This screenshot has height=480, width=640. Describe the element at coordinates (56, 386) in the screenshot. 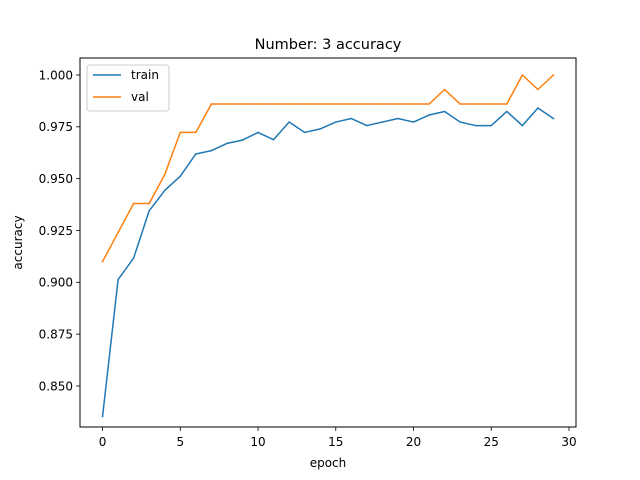

I see `y-tick-label: 0.850` at that location.